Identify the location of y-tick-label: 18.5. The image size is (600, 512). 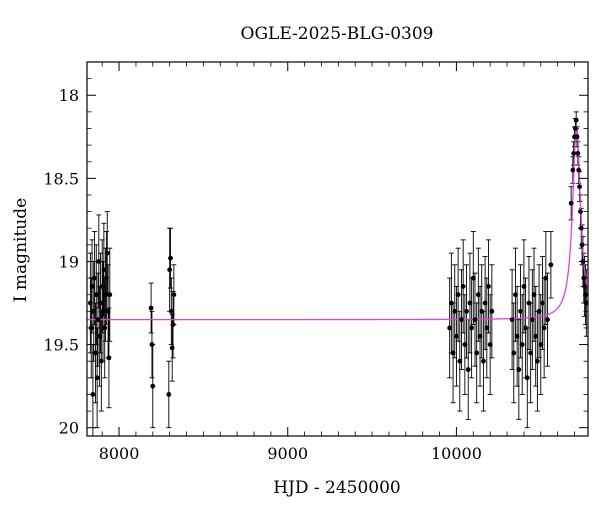
(61, 178).